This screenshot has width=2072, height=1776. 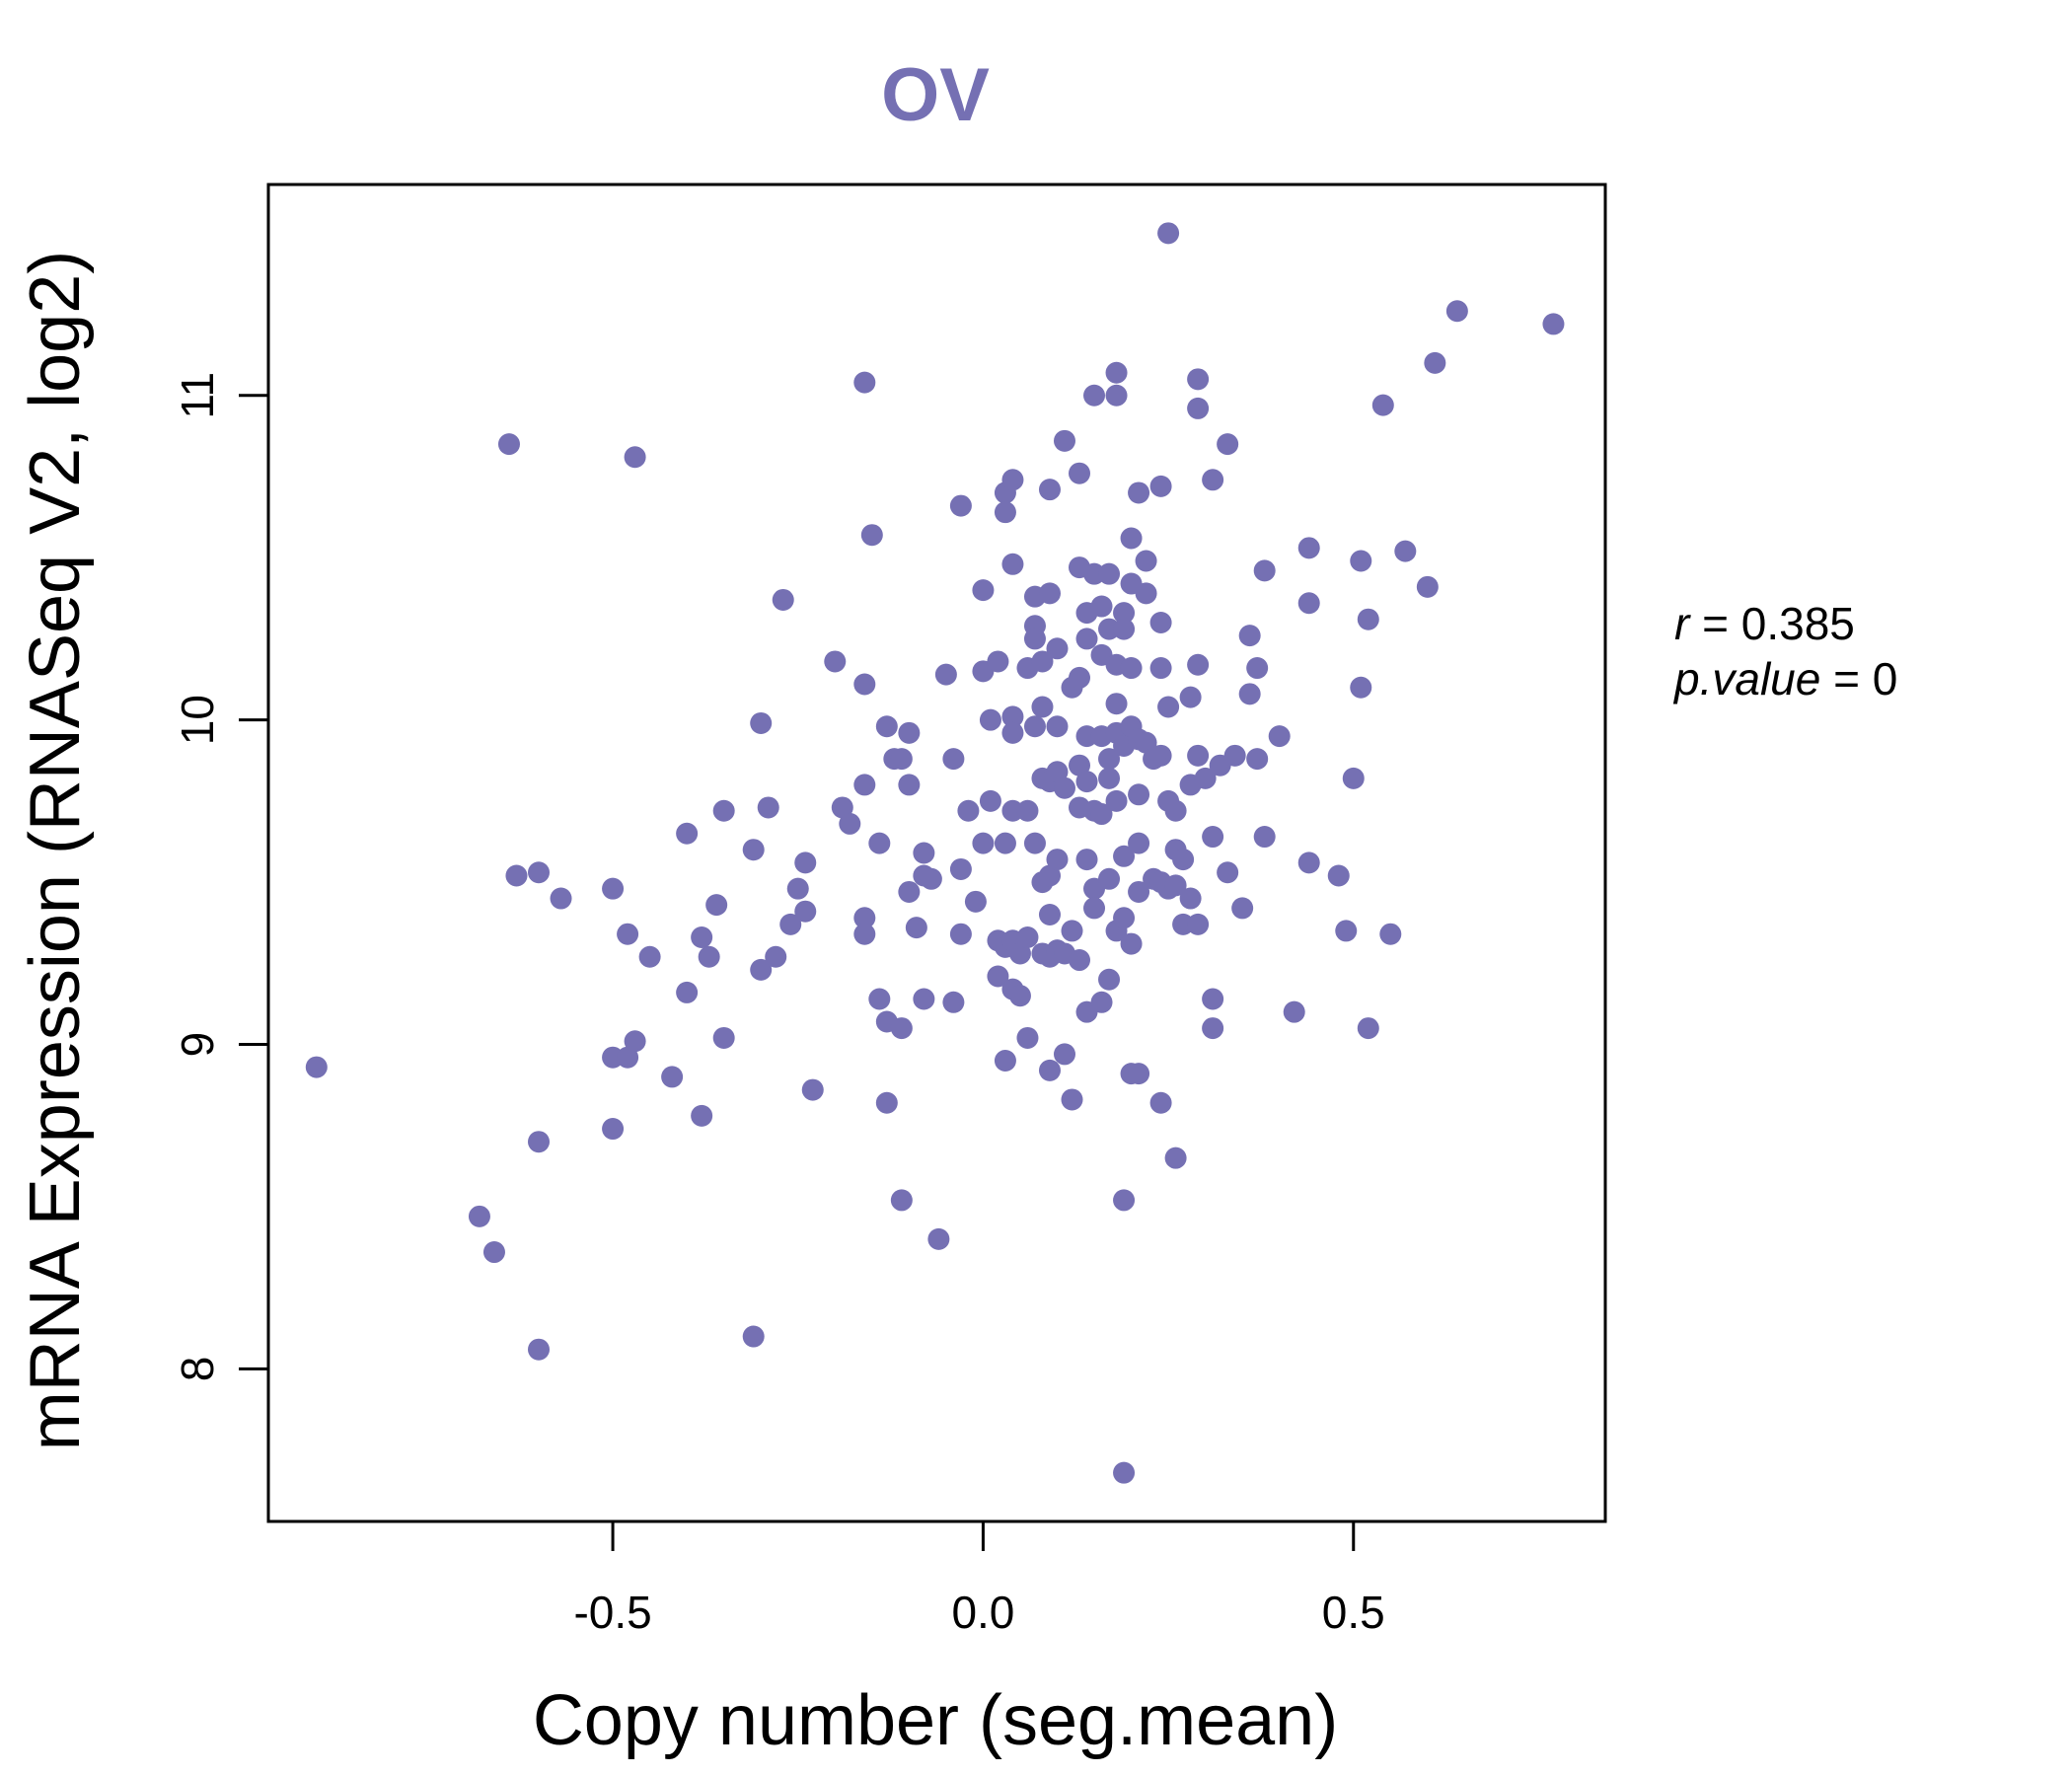 What do you see at coordinates (979, 1580) in the screenshot?
I see `x-axis: -0.5 0.0 0.5` at bounding box center [979, 1580].